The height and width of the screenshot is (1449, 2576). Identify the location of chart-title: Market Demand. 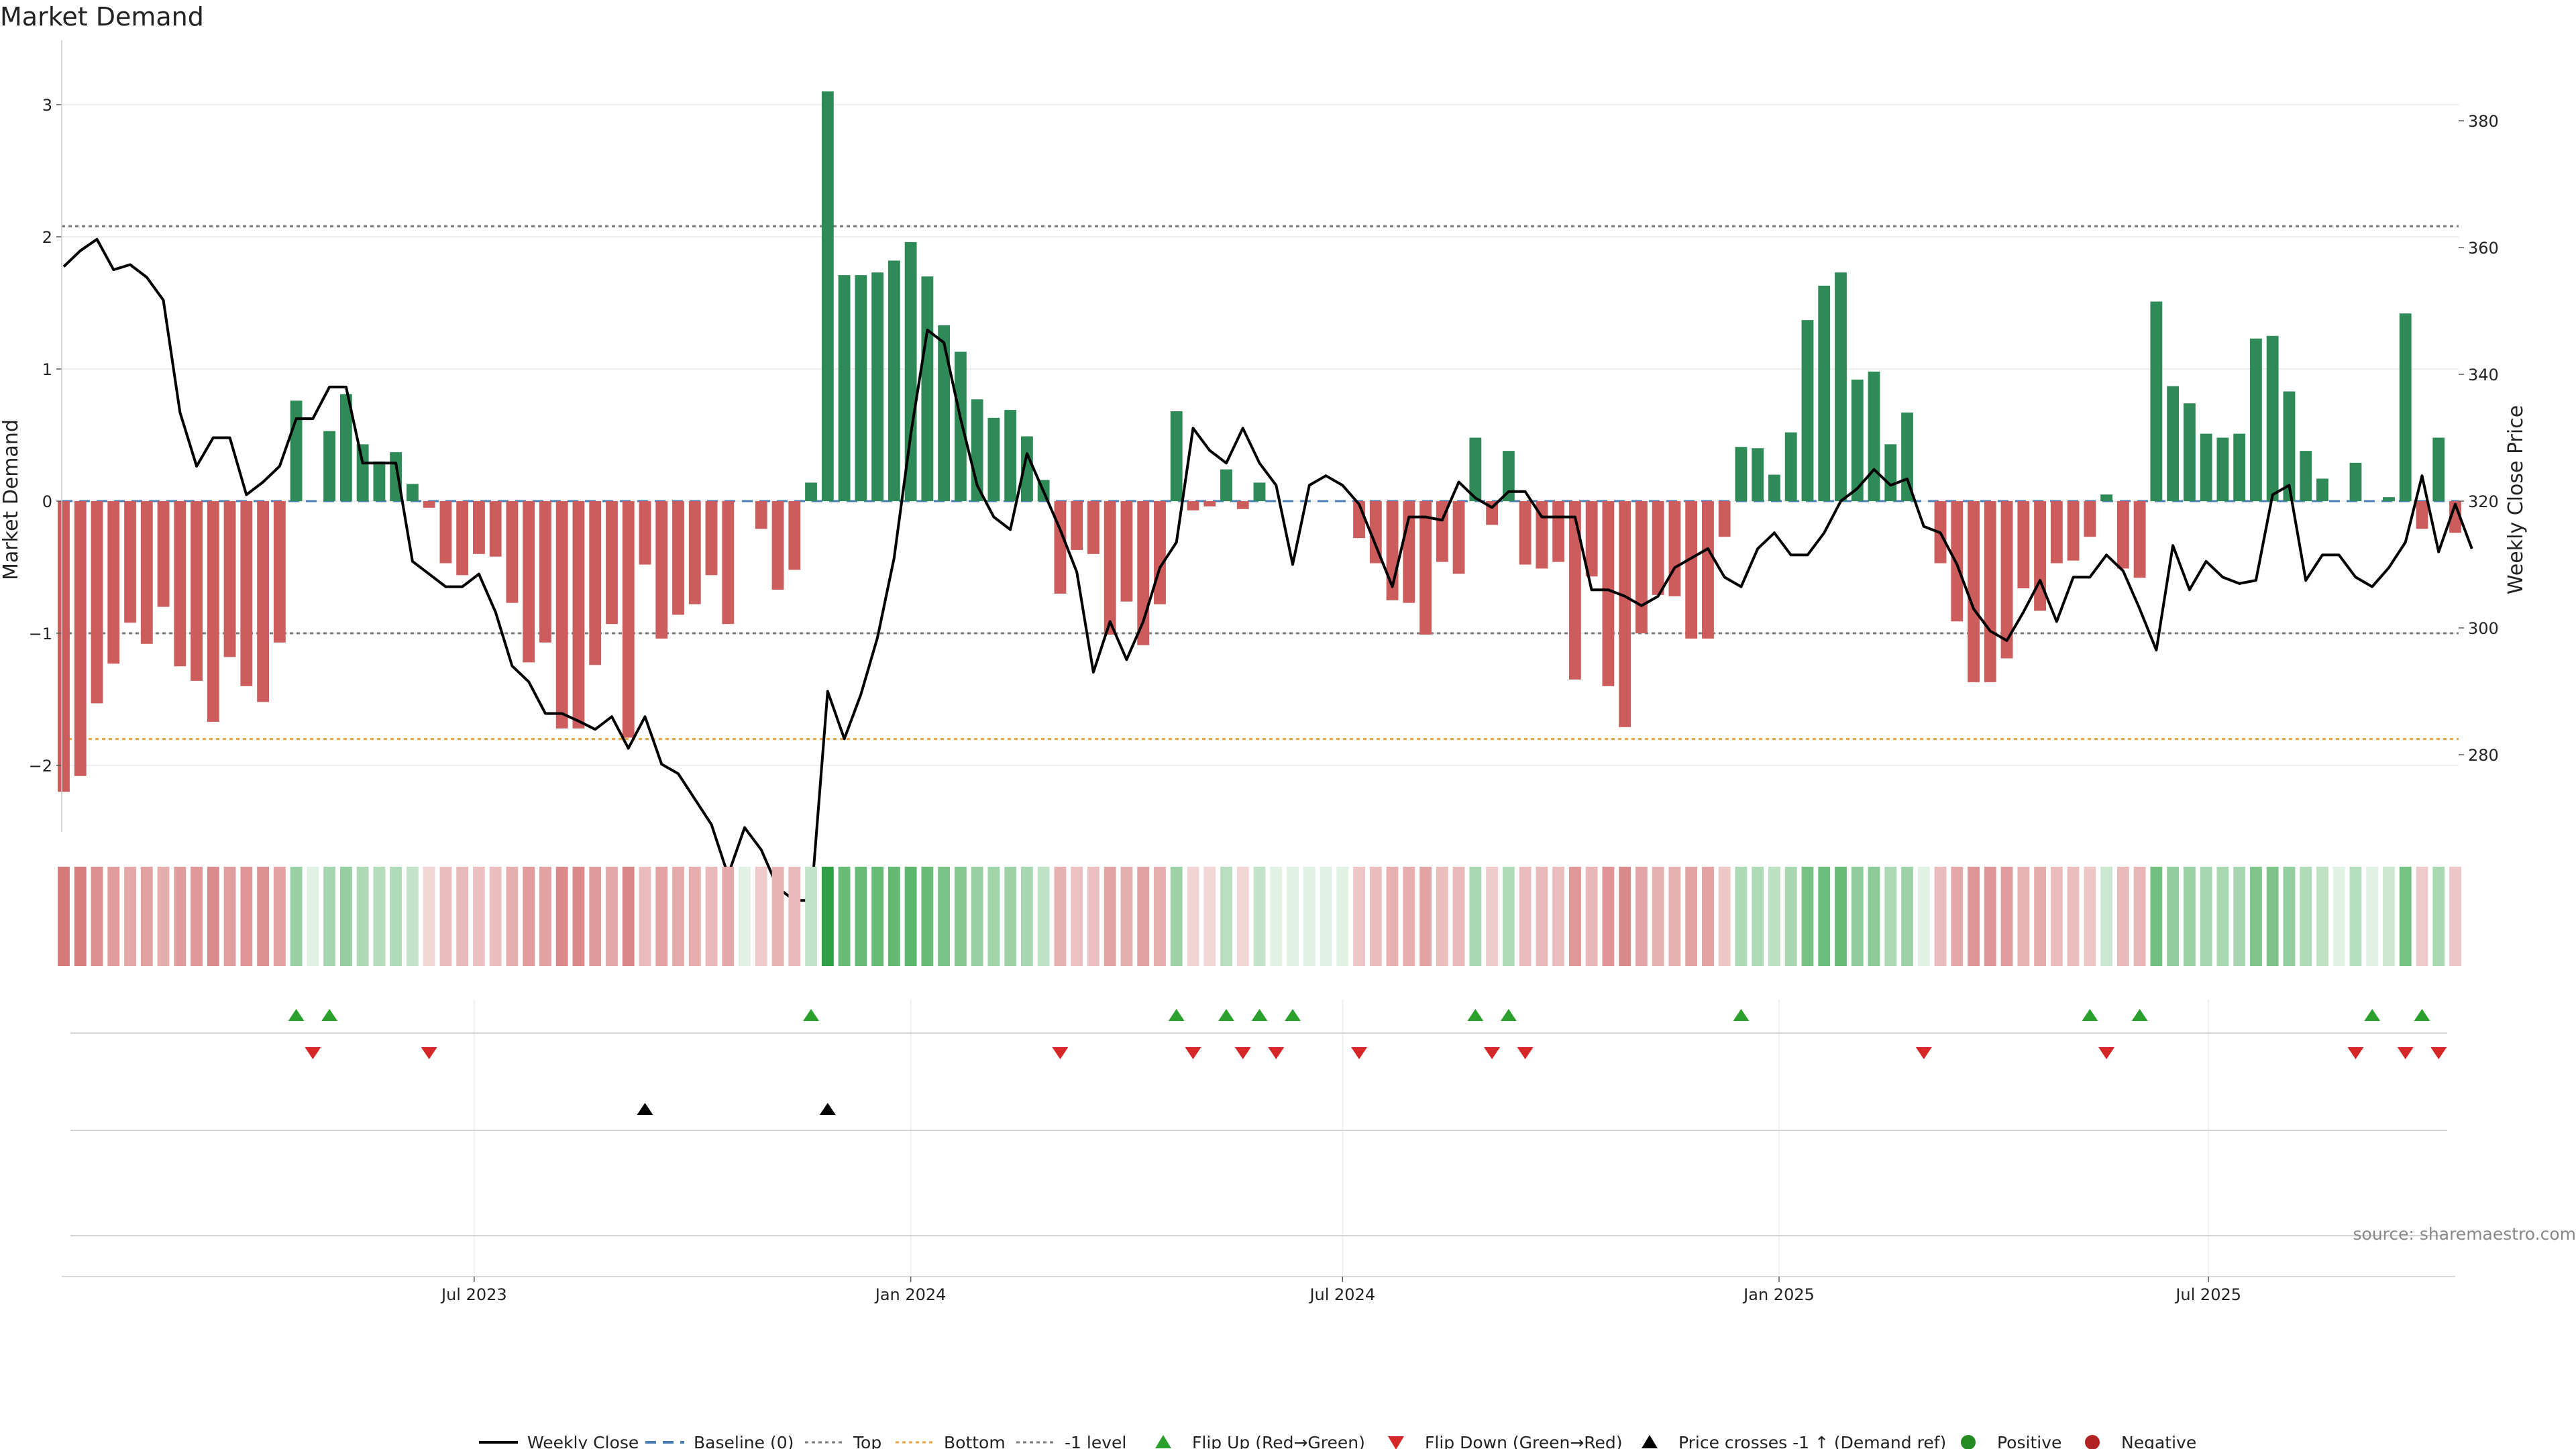
(102, 17).